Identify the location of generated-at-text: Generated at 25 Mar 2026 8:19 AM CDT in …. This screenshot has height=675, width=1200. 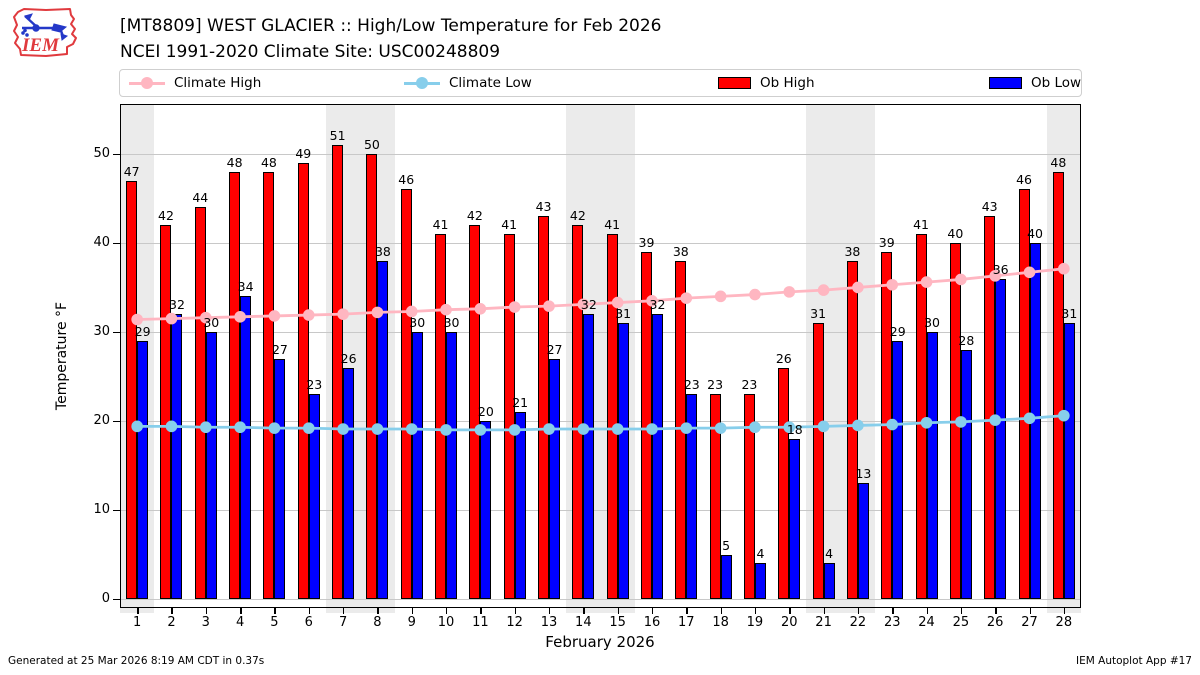
(136, 661).